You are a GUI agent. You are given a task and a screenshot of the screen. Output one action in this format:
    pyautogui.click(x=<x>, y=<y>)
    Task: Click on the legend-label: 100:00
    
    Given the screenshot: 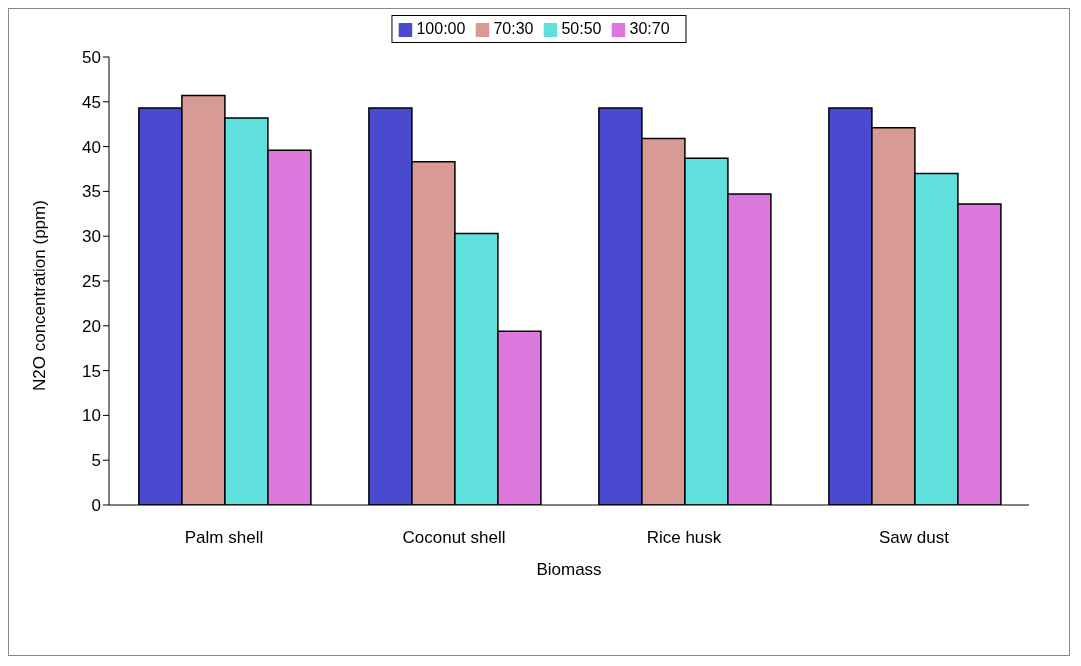 What is the action you would take?
    pyautogui.click(x=441, y=28)
    